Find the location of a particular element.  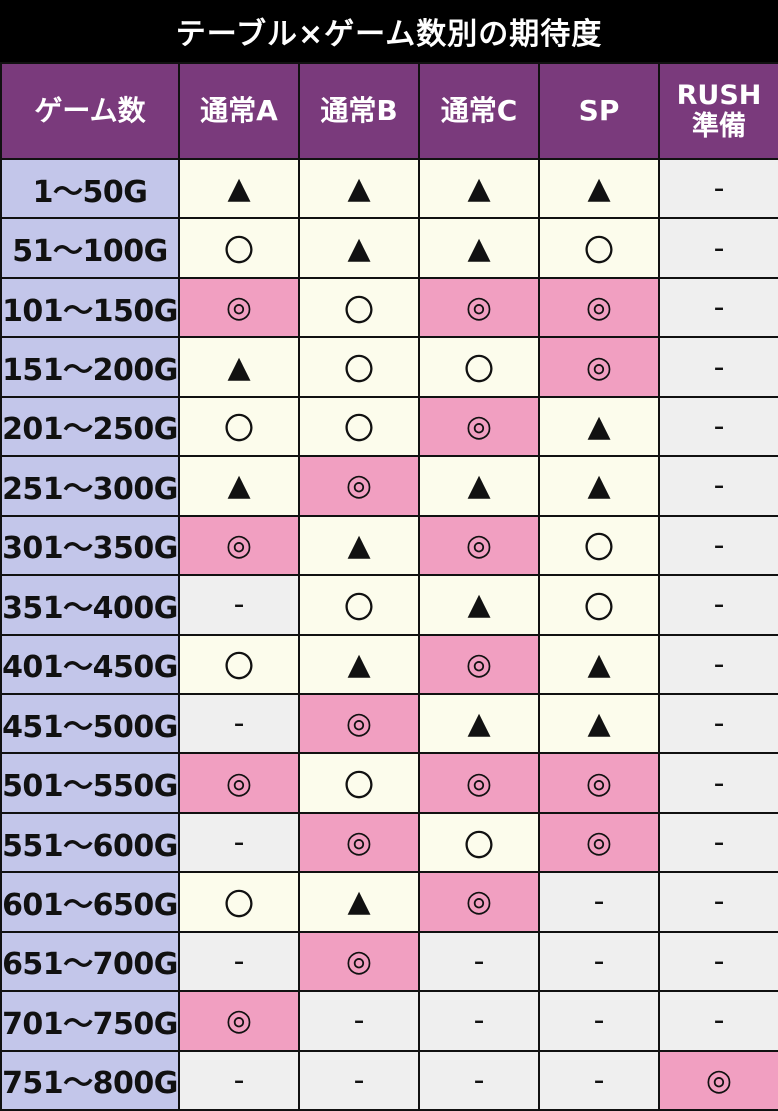

games-cell: 701～750G is located at coordinates (90, 1021).